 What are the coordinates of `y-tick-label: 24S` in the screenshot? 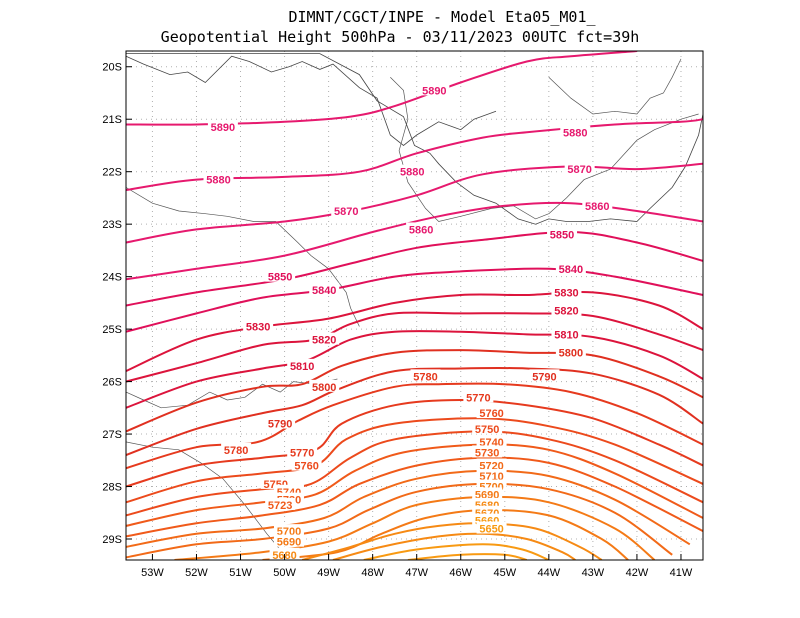 It's located at (112, 278).